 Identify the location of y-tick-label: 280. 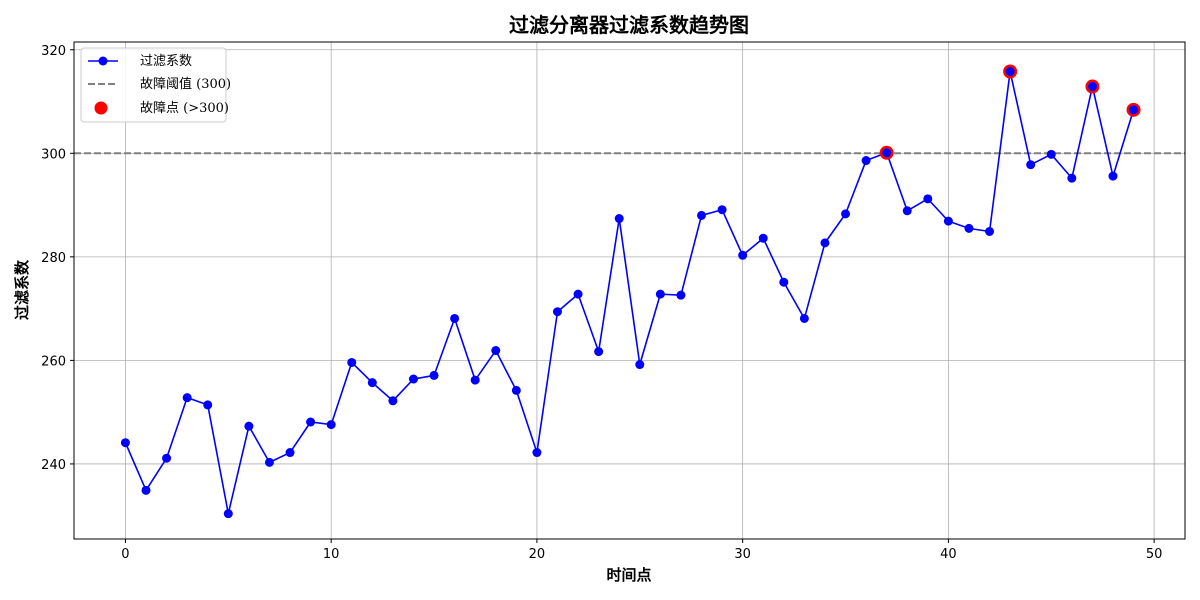
(53, 258).